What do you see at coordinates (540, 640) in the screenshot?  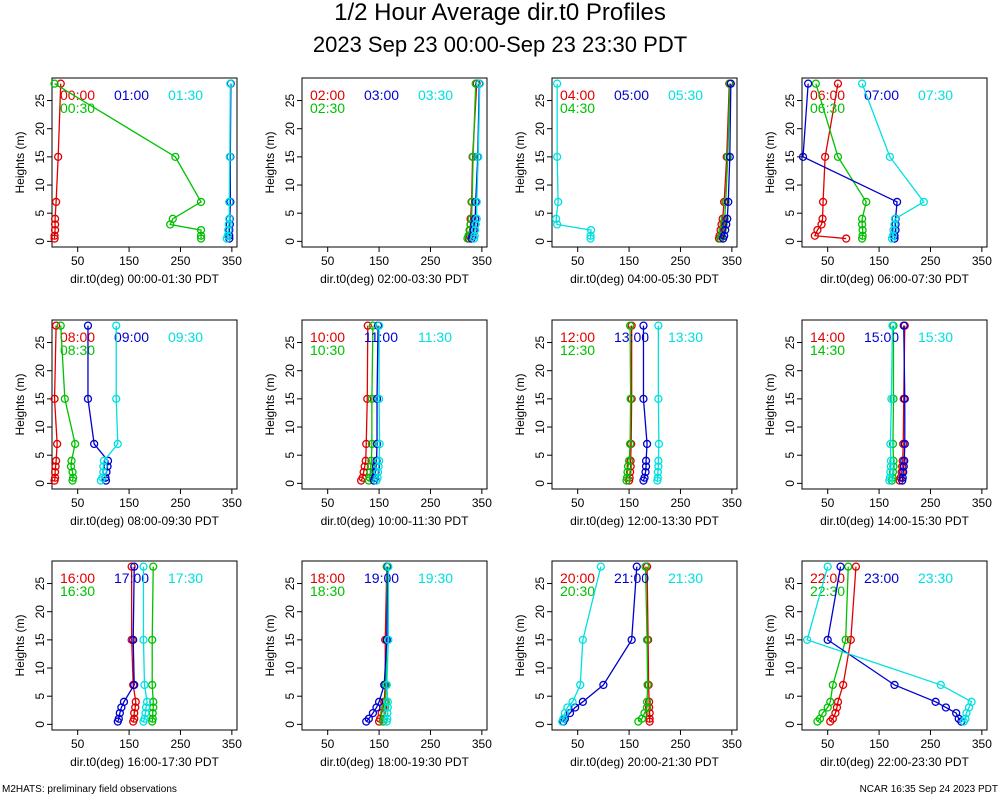 I see `y-tick-label: 15` at bounding box center [540, 640].